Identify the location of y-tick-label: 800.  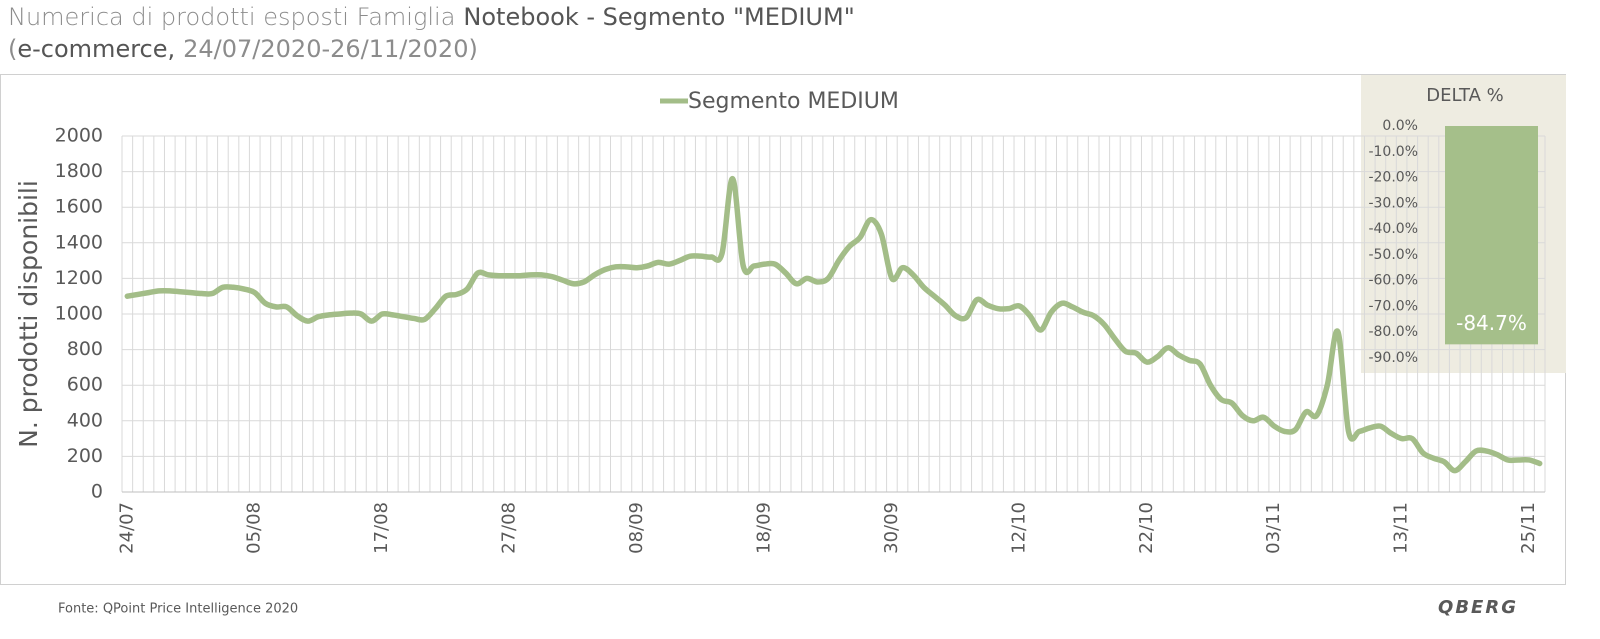
(85, 349).